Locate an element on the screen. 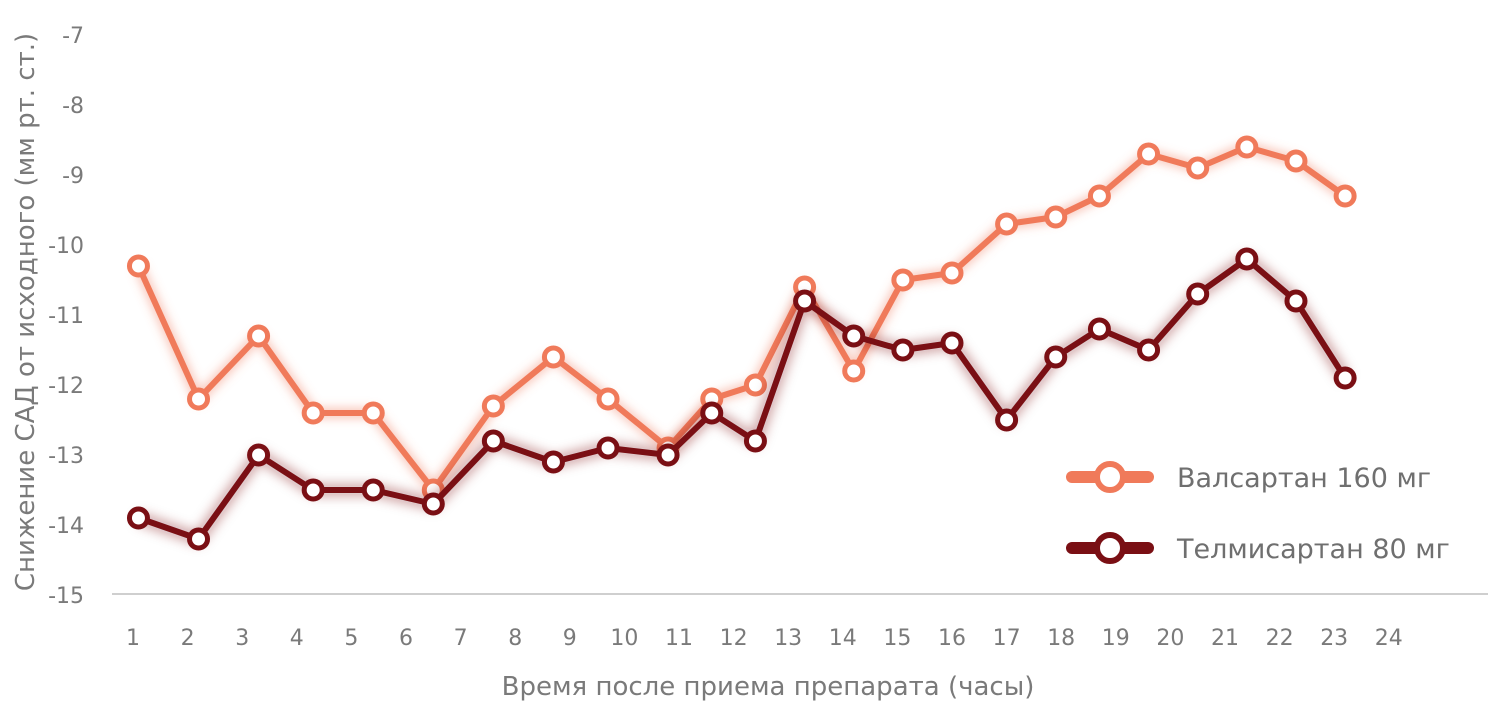 This screenshot has width=1488, height=718. x-tick-label: 17 is located at coordinates (1007, 638).